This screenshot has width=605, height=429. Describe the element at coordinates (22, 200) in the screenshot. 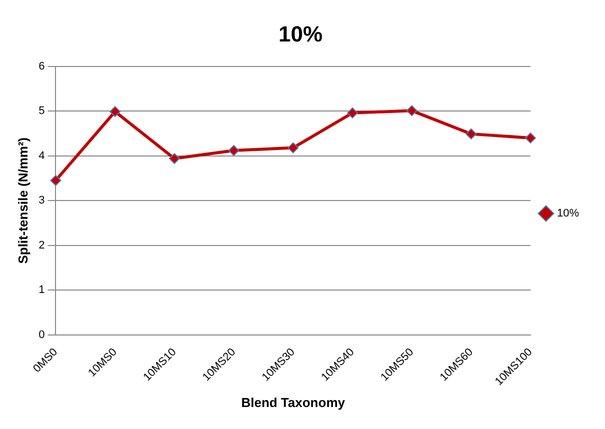

I see `y-axis-title: Split-tensile (N/mm²)` at that location.